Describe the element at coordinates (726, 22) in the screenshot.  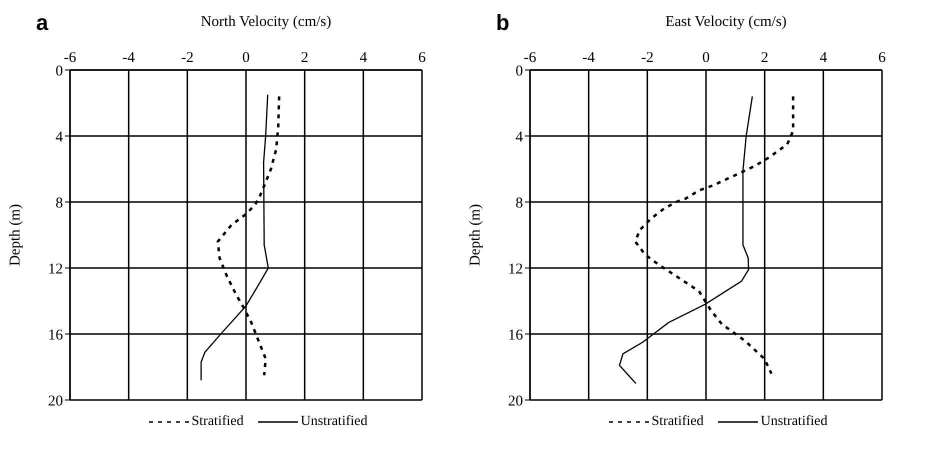
I see `x-axis-title: East Velocity (cm/s)` at that location.